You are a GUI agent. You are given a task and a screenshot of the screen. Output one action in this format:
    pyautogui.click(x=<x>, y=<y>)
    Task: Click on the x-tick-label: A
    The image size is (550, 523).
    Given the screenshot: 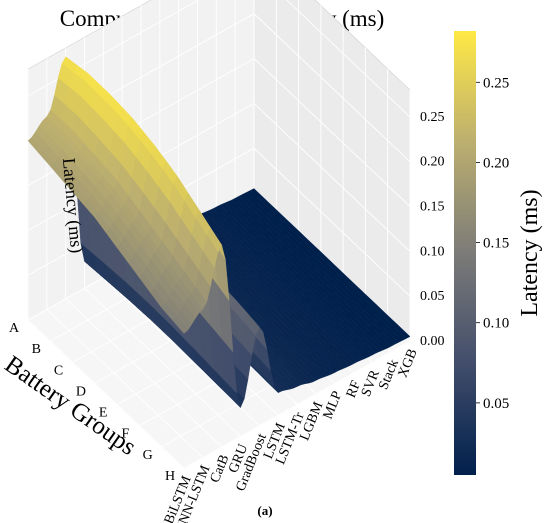 What is the action you would take?
    pyautogui.click(x=14, y=328)
    